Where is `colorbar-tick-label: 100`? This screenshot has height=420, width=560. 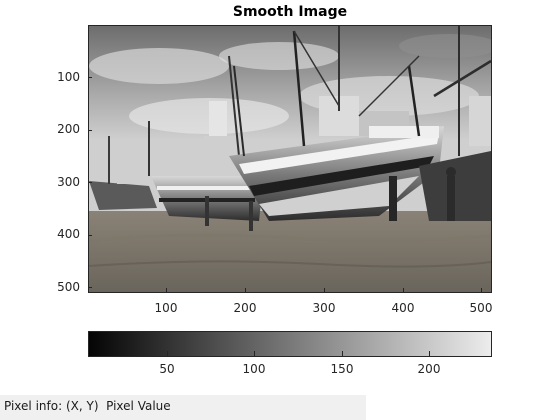
colorbar-tick-label: 100 is located at coordinates (254, 369).